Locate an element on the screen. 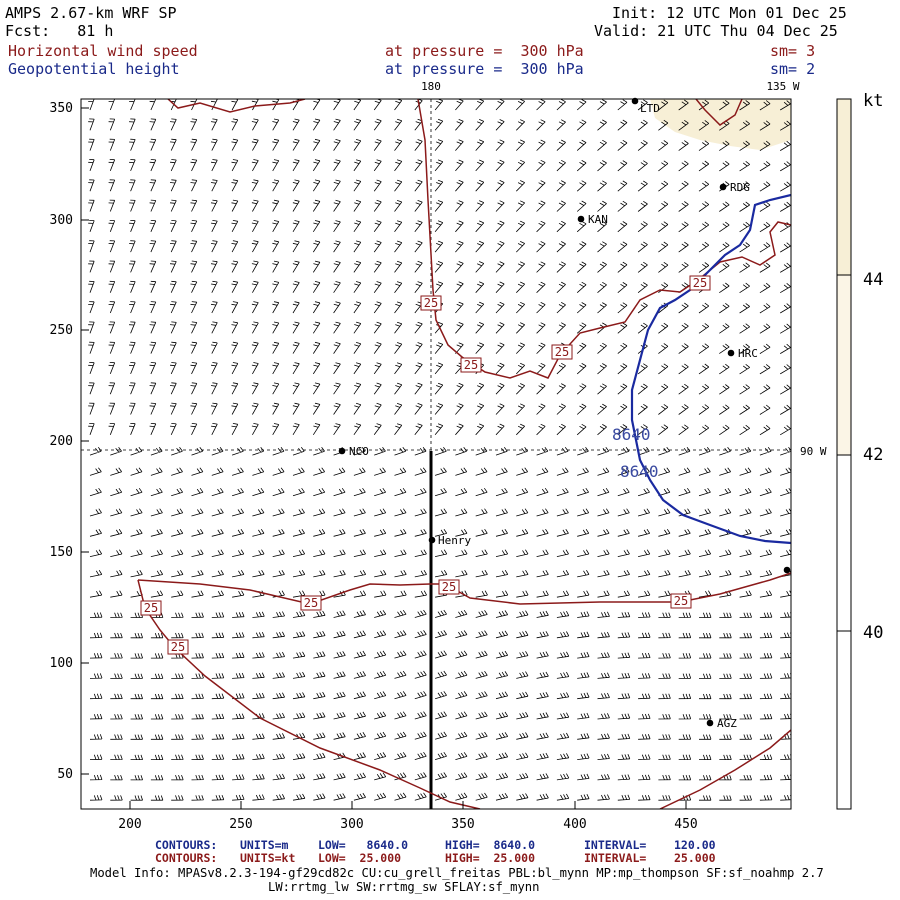  station-kan: KAN is located at coordinates (592, 219).